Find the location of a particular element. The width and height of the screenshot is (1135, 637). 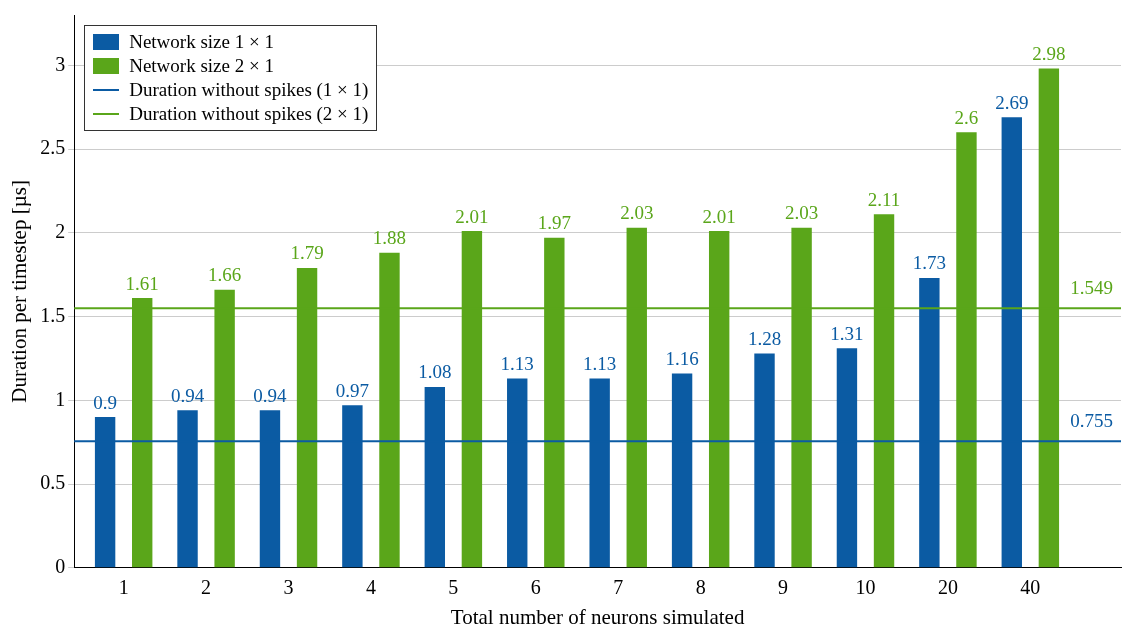

y-tick-label: 1 is located at coordinates (60, 398).